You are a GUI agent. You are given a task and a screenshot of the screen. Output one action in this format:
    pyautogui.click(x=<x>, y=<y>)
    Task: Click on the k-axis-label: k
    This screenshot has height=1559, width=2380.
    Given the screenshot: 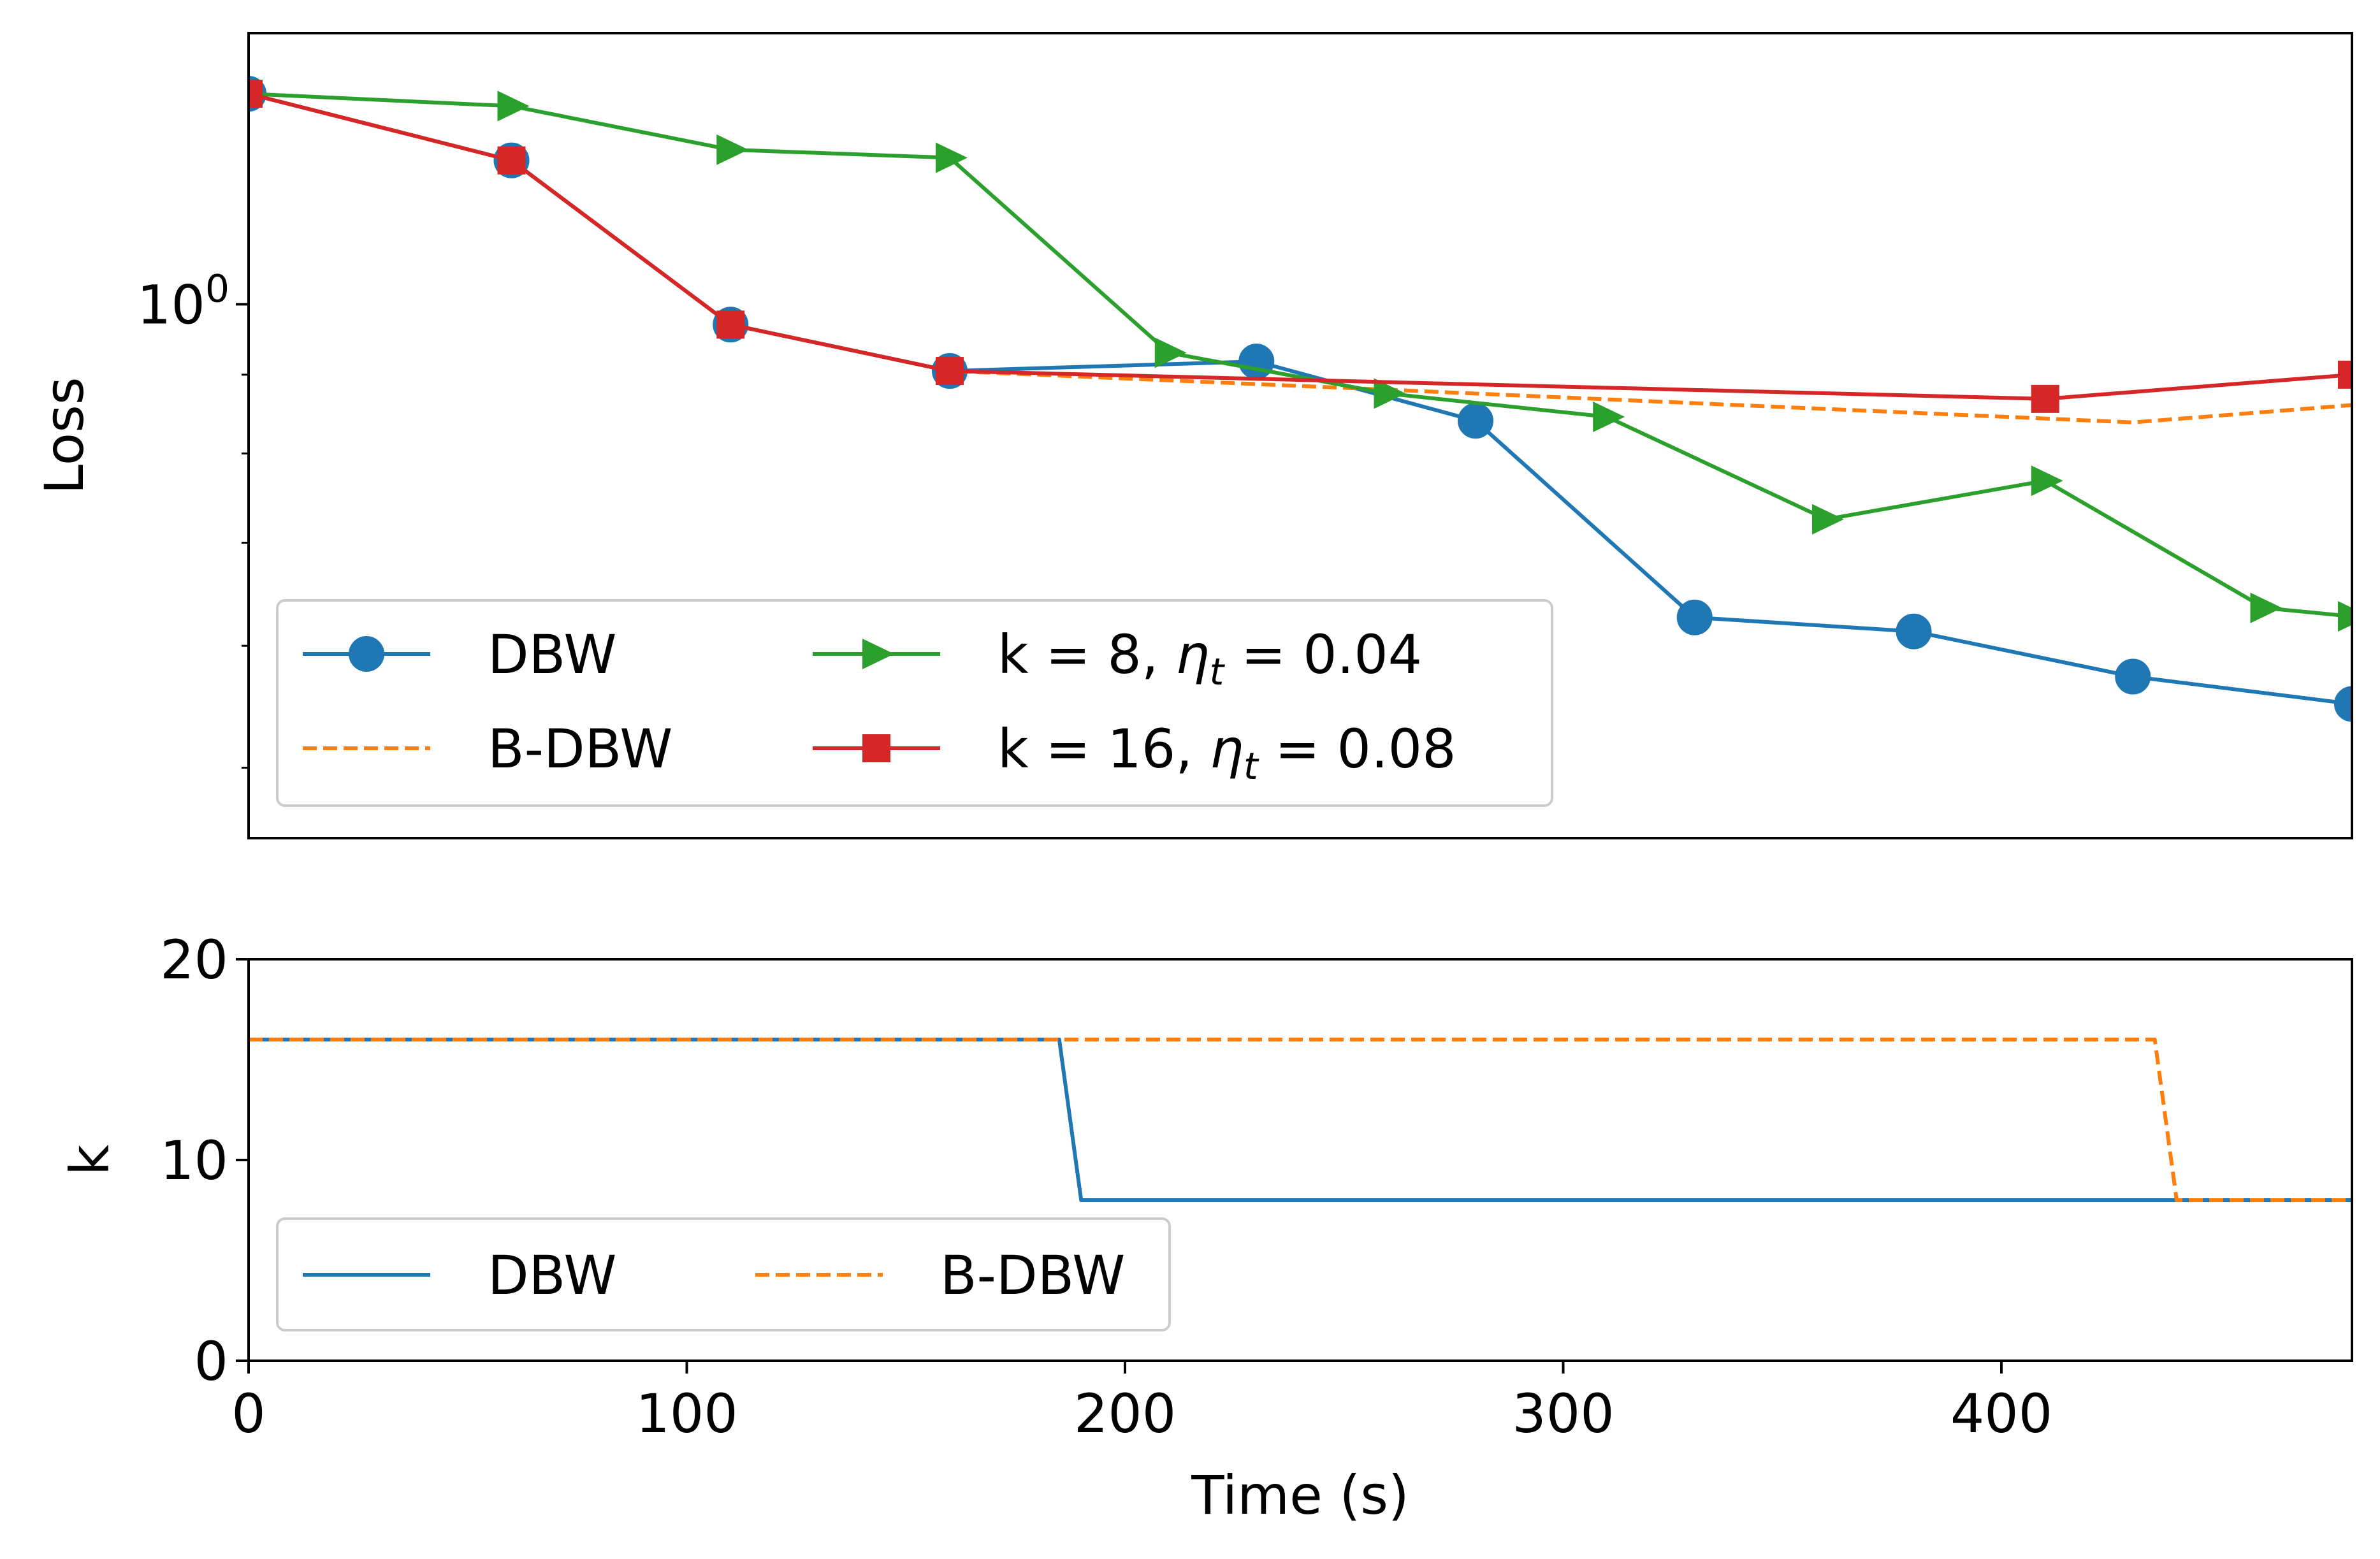 What is the action you would take?
    pyautogui.click(x=90, y=1159)
    